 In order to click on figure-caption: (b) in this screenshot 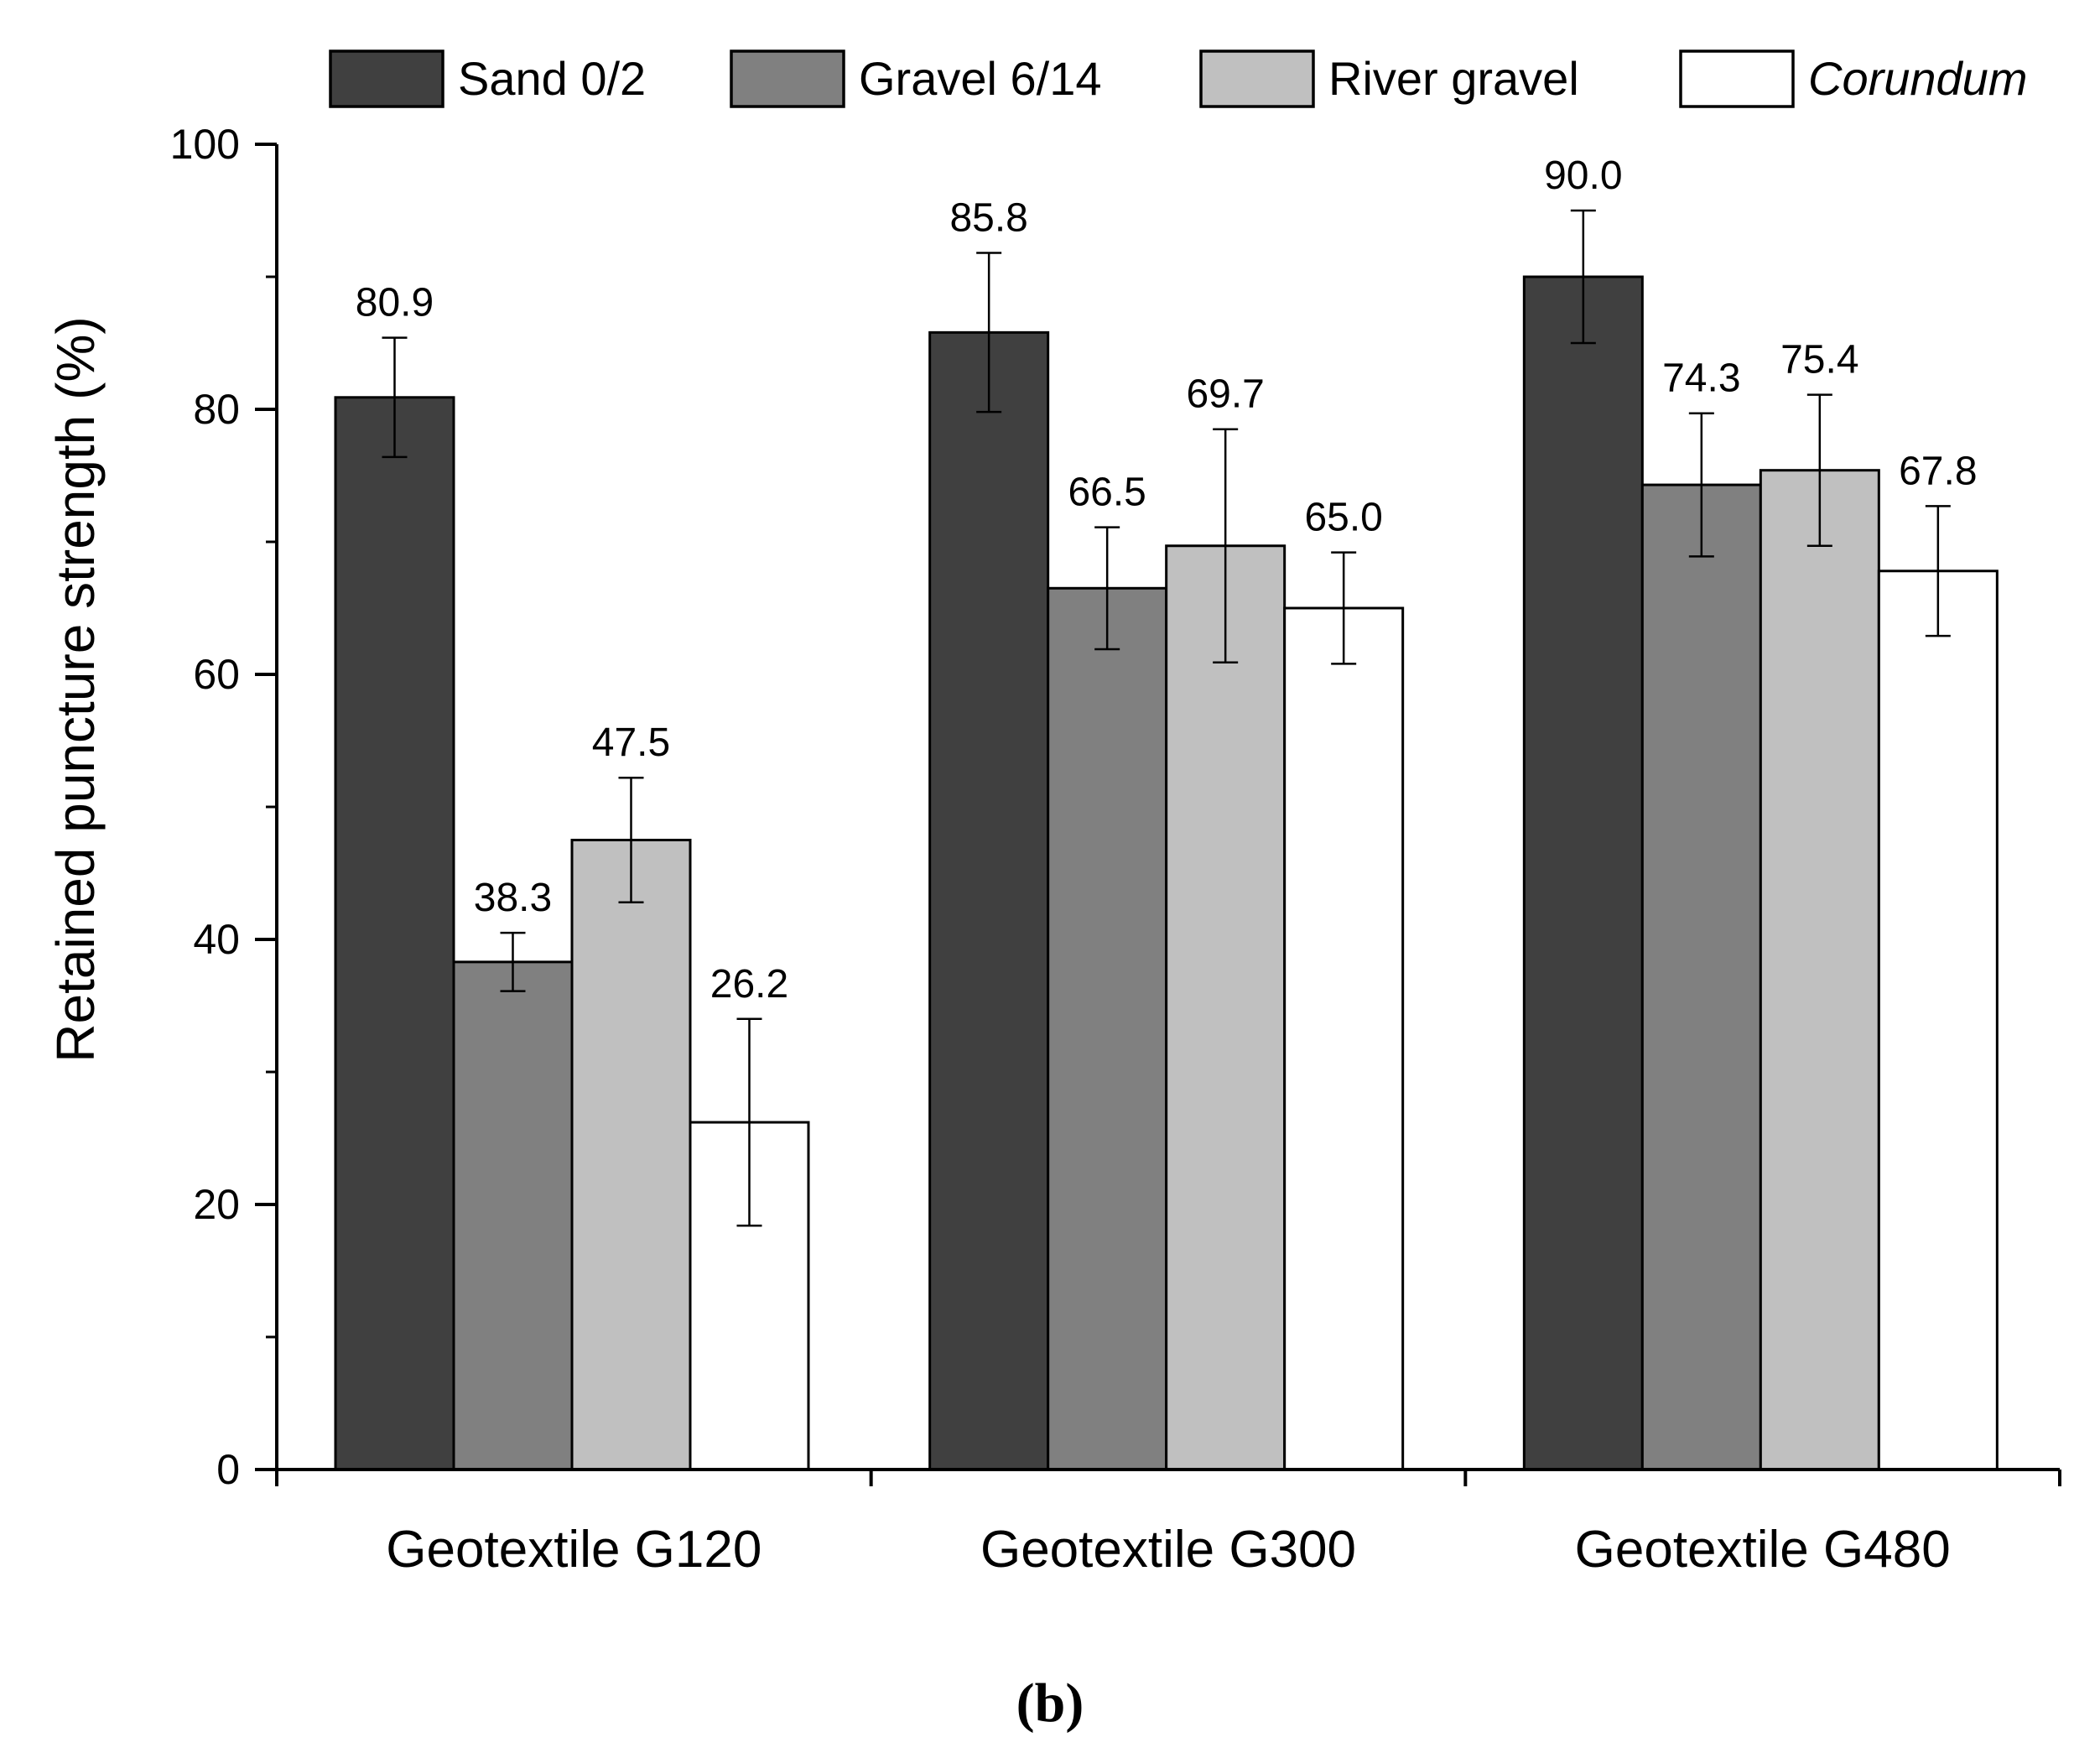, I will do `click(1050, 1703)`.